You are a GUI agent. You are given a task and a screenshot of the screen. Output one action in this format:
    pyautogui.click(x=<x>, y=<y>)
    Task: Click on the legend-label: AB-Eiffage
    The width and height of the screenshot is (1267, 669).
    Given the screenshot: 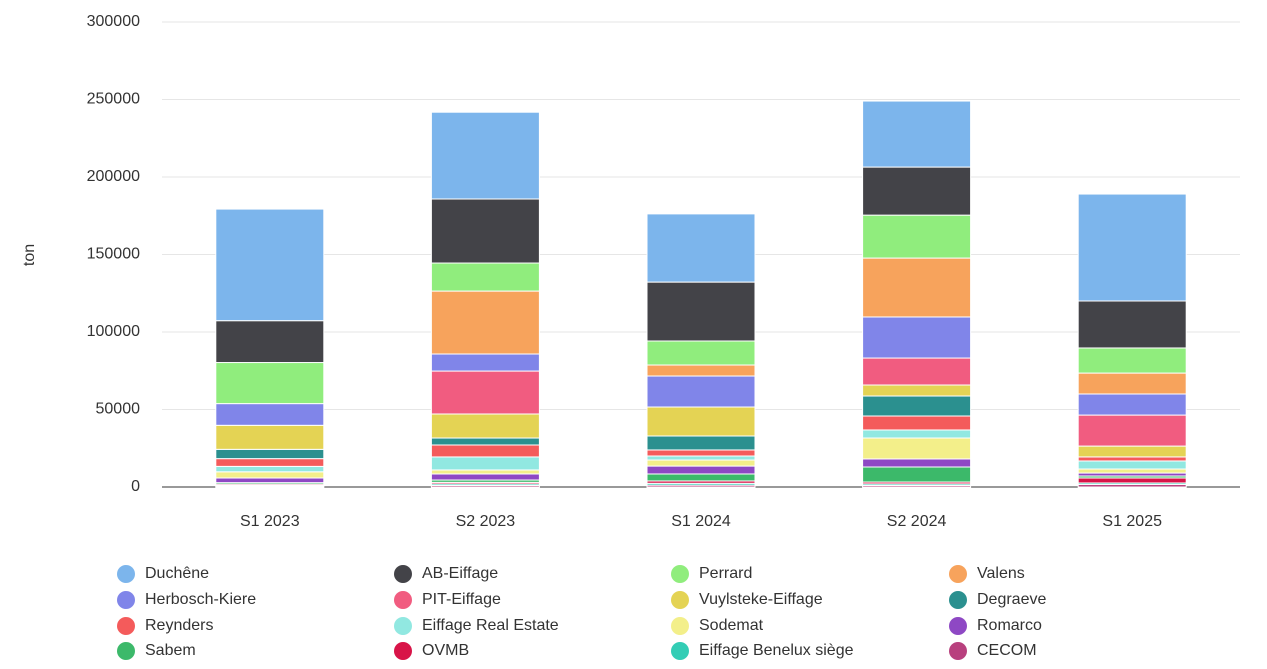 What is the action you would take?
    pyautogui.click(x=460, y=573)
    